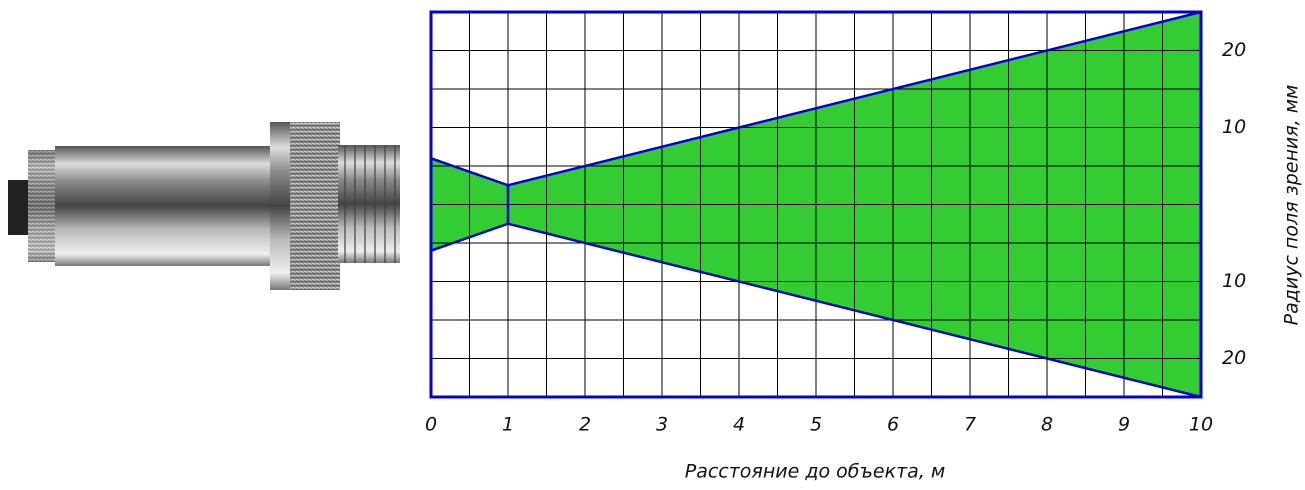 The width and height of the screenshot is (1305, 490). Describe the element at coordinates (1201, 425) in the screenshot. I see `x-tick-label: 10` at that location.